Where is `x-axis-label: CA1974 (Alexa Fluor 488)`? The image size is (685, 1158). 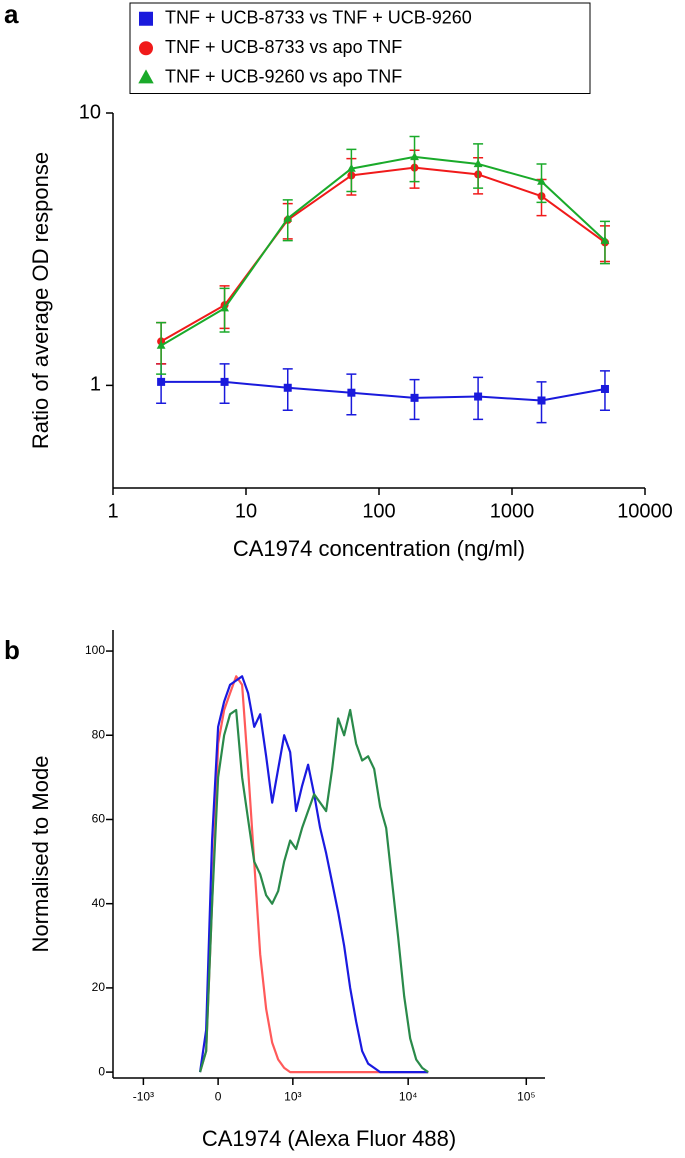 x-axis-label: CA1974 (Alexa Fluor 488) is located at coordinates (329, 1138).